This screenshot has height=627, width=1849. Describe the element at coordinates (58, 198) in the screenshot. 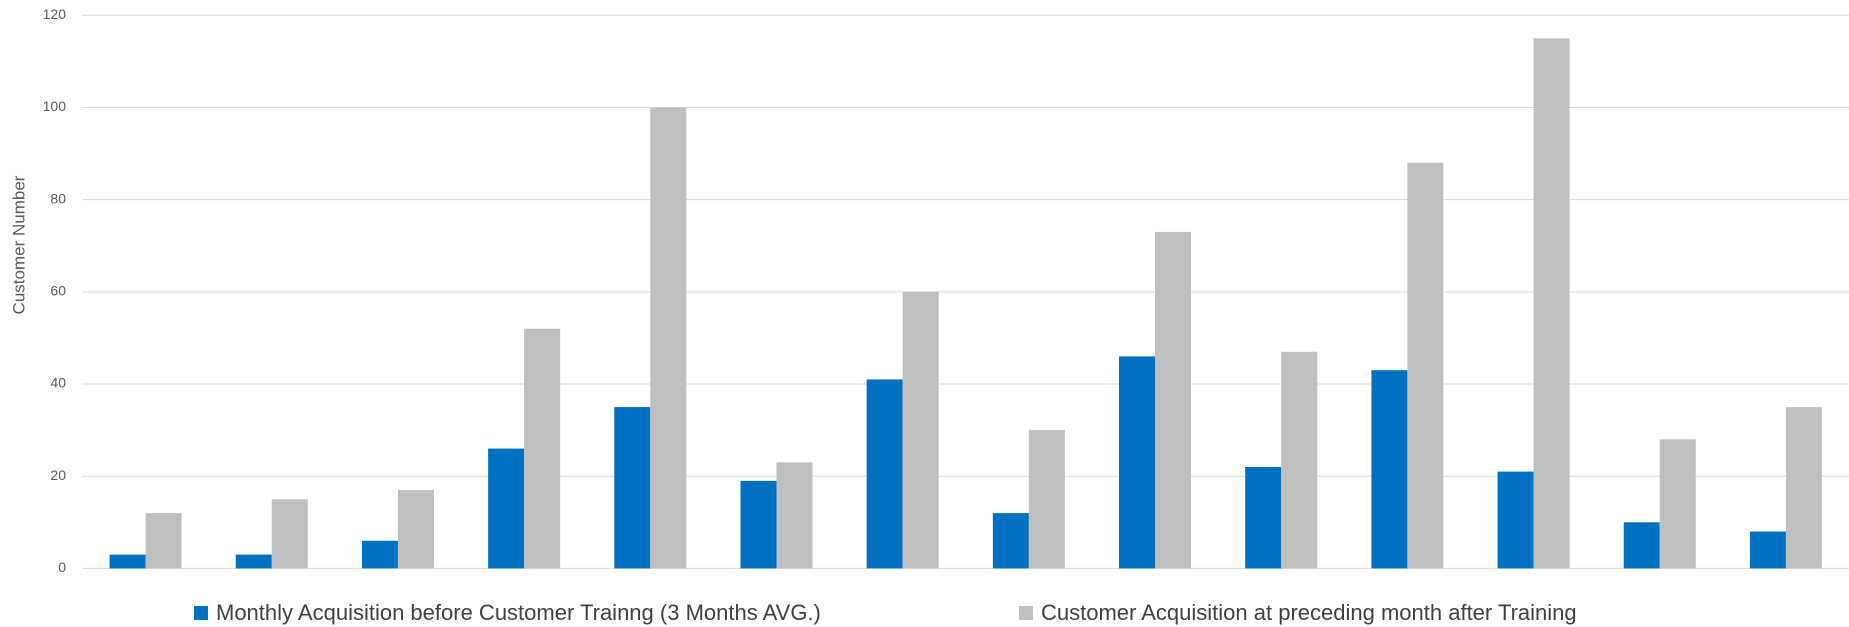

I see `y-tick-label: 80` at that location.